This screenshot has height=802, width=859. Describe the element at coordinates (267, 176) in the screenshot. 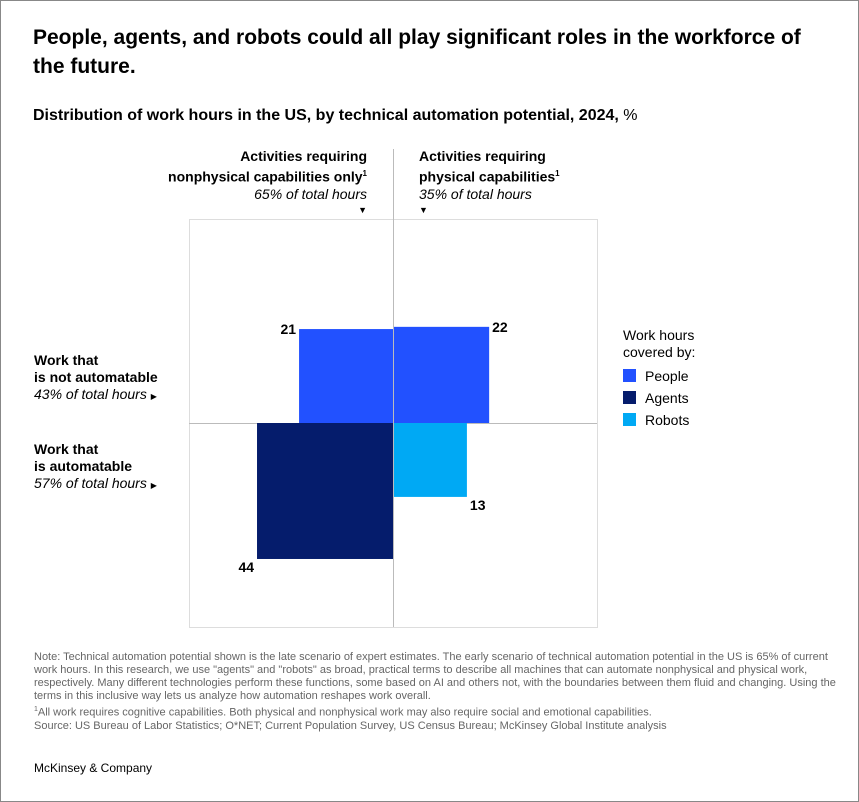

I see `column-label-line2: nonphysical capabilities only1` at that location.